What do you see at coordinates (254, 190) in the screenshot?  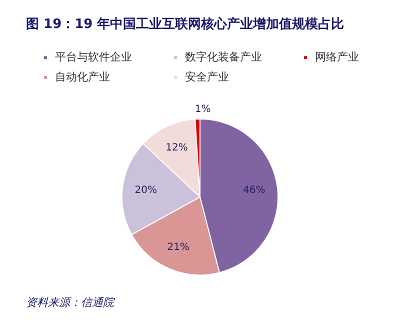 I see `data-label: 46%` at bounding box center [254, 190].